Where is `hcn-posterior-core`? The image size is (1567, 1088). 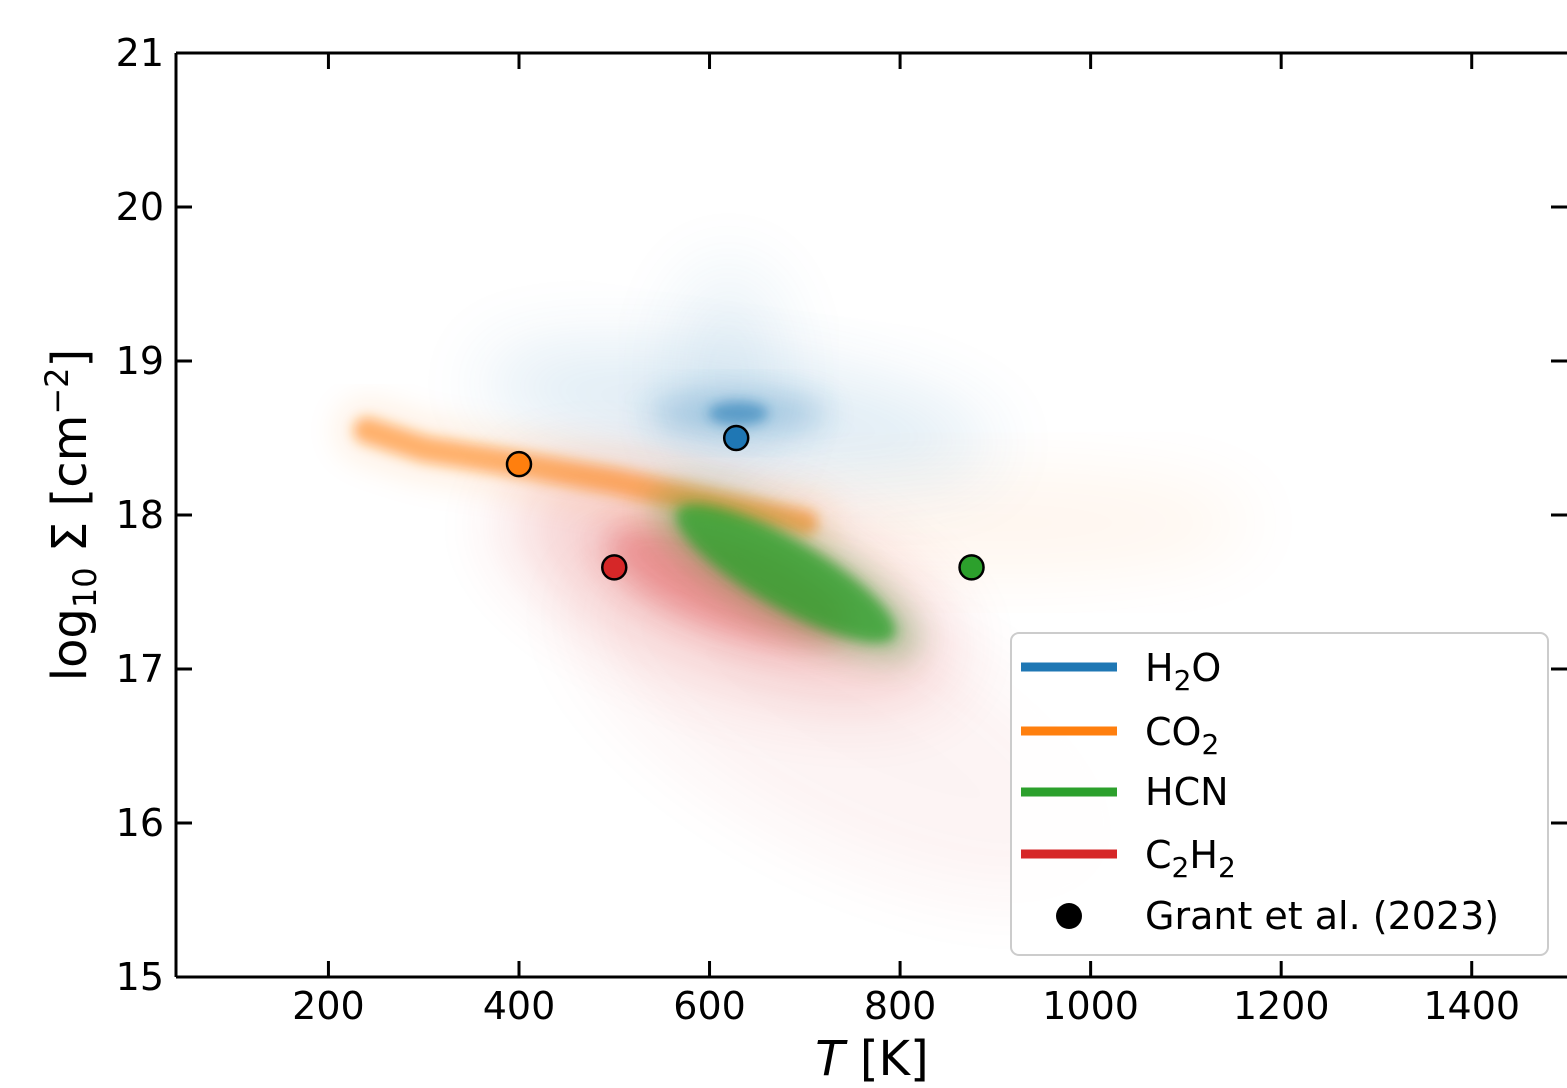 hcn-posterior-core is located at coordinates (786, 573).